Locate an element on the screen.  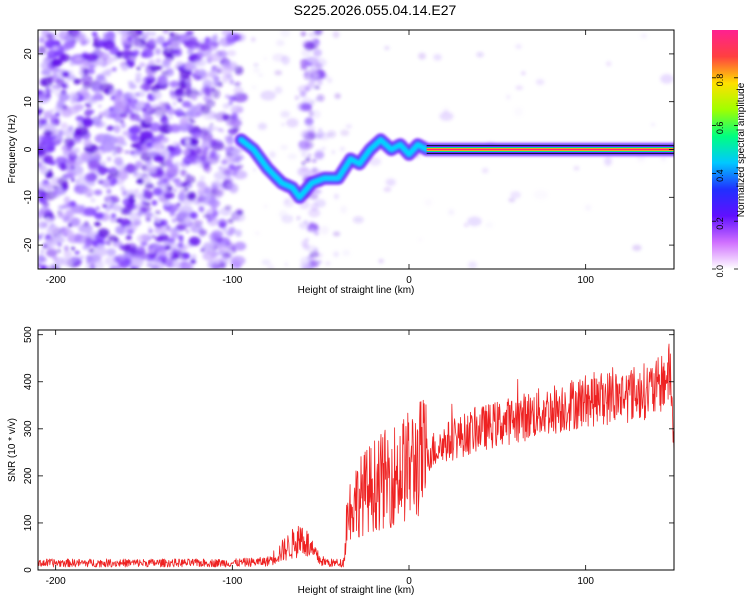
colorbar-ticks: 0.0 0.2 0.4 0.6 0.8 is located at coordinates (725, 176).